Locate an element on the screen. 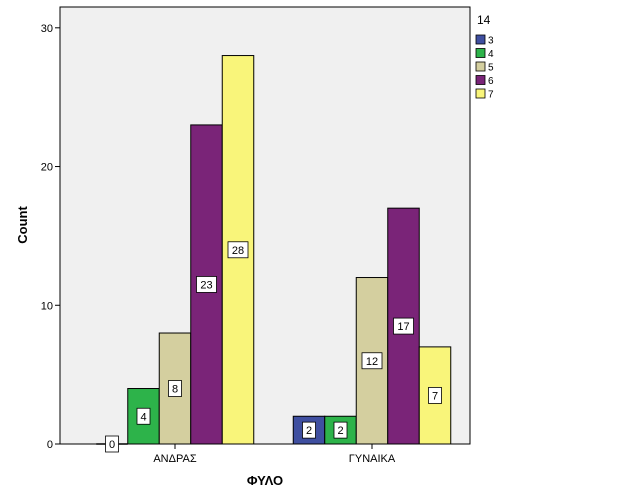 This screenshot has height=504, width=629. legend-label: 3 is located at coordinates (491, 41).